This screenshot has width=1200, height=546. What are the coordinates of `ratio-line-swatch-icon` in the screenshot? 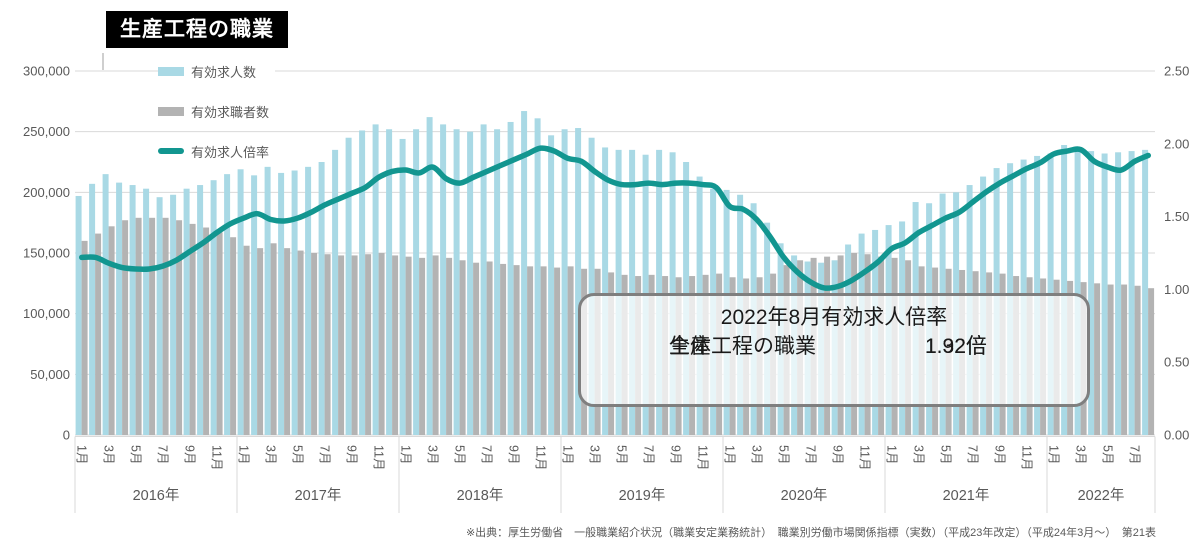 It's located at (171, 151).